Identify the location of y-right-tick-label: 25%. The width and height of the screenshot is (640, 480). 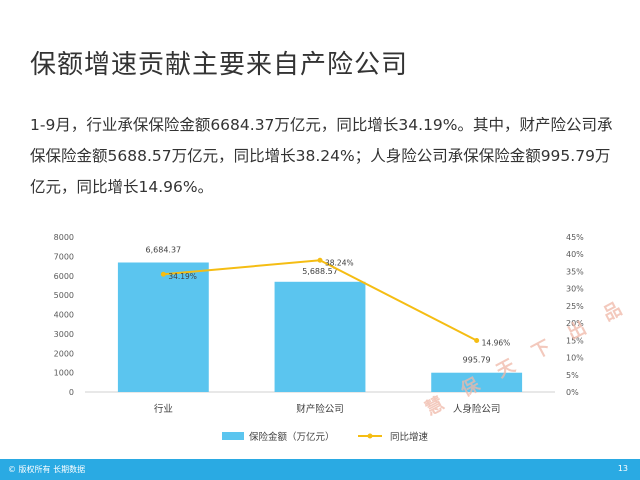
(575, 306).